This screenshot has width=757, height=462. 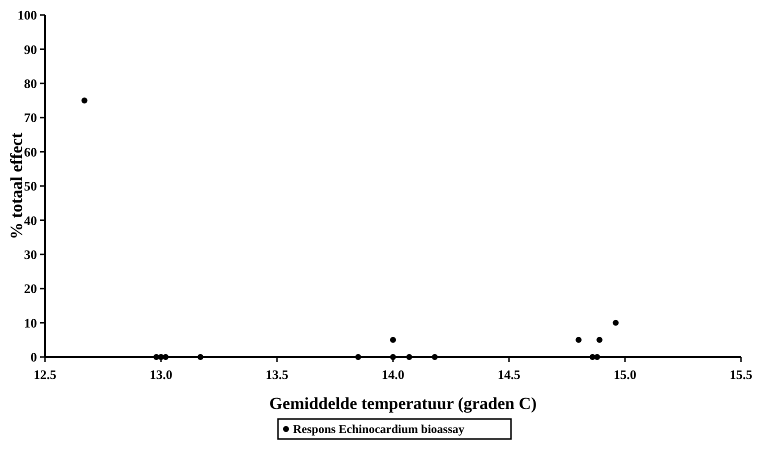 I want to click on y-tick-label: 50, so click(x=30, y=186).